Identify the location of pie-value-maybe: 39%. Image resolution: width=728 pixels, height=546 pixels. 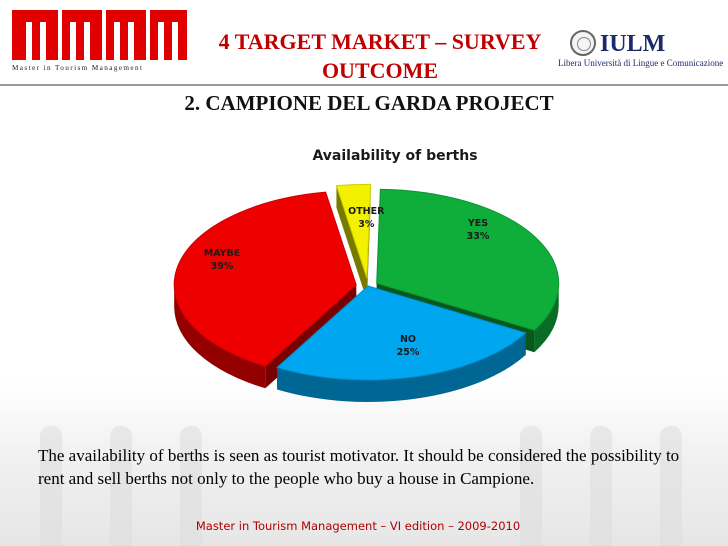
(222, 266).